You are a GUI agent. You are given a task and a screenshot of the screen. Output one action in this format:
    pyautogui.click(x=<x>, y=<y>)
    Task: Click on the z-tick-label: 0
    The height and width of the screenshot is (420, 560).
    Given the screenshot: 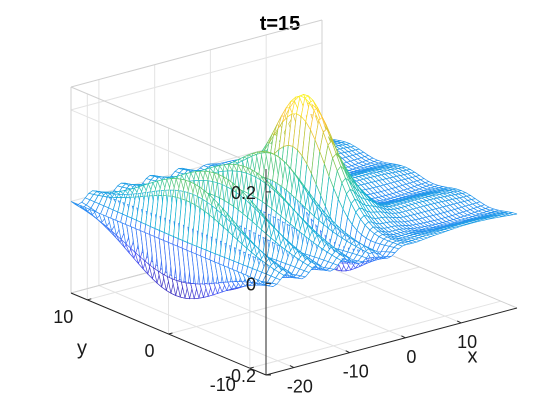 What is the action you would take?
    pyautogui.click(x=251, y=284)
    